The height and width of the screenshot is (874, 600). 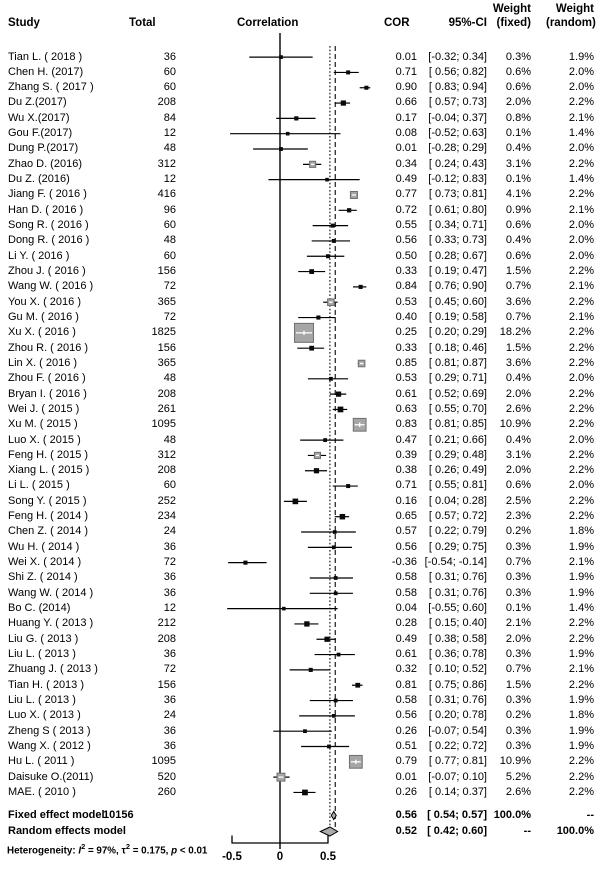 I want to click on study-cor: 0.25, so click(x=406, y=332).